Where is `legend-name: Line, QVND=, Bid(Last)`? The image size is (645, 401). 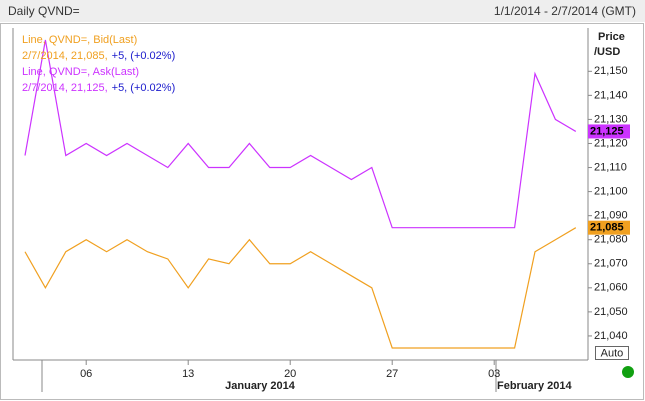
legend-name: Line, QVND=, Bid(Last) is located at coordinates (79, 40).